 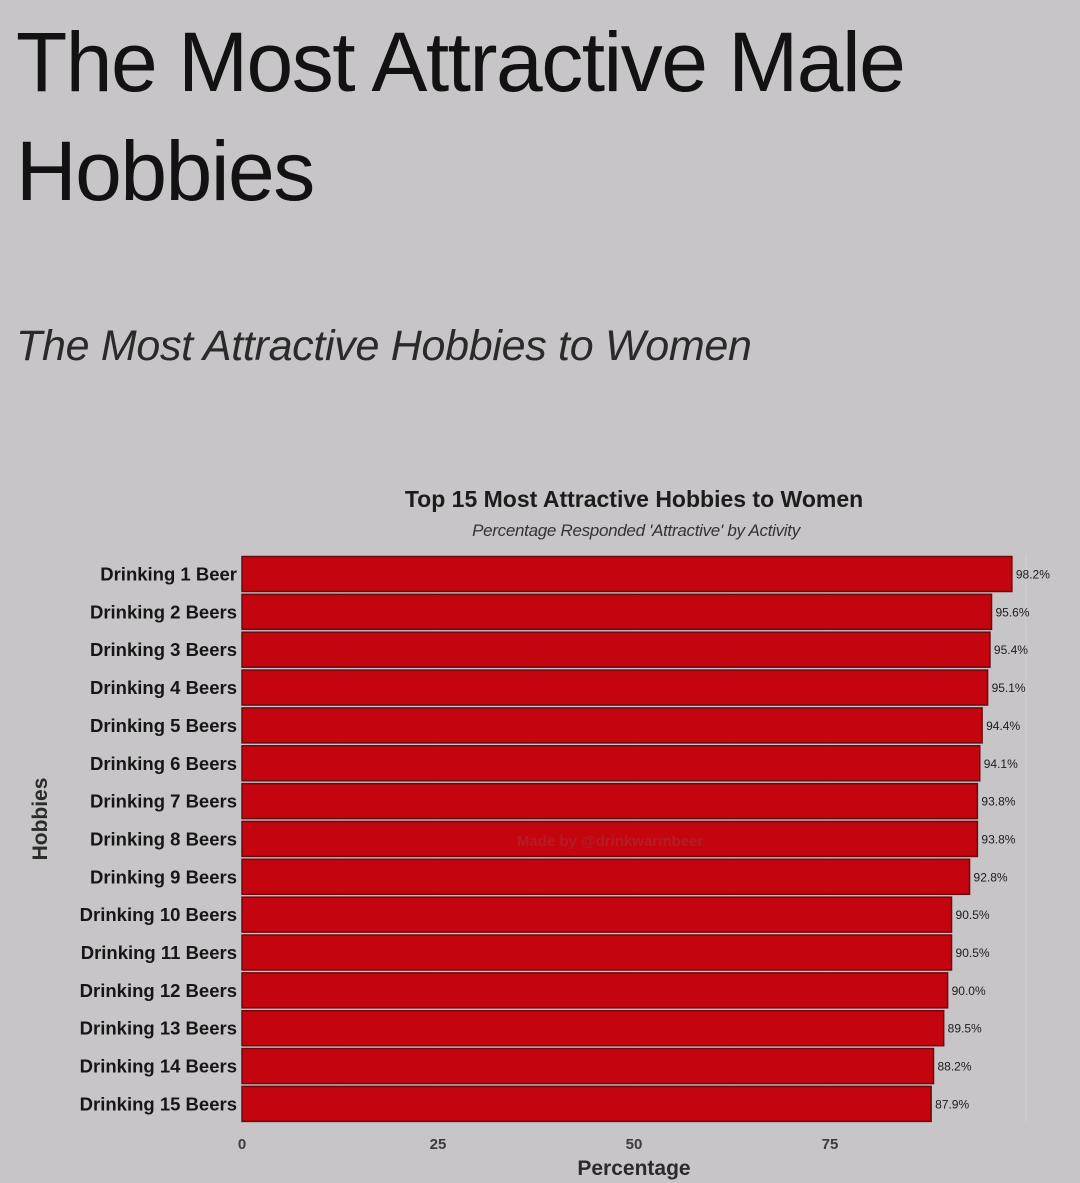 What do you see at coordinates (163, 687) in the screenshot?
I see `category-label: Drinking 4 Beers` at bounding box center [163, 687].